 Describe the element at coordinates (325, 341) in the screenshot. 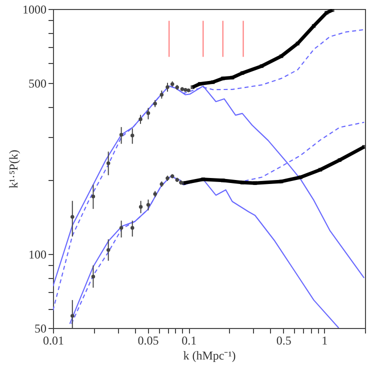

I see `x-tick-label: 1` at that location.